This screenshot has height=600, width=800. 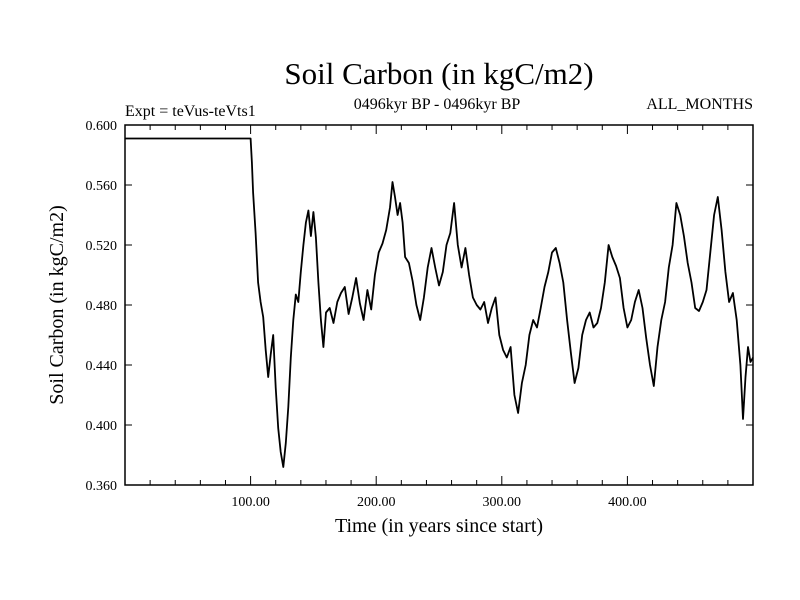 I want to click on x-tick-label: 200.00, so click(x=376, y=502).